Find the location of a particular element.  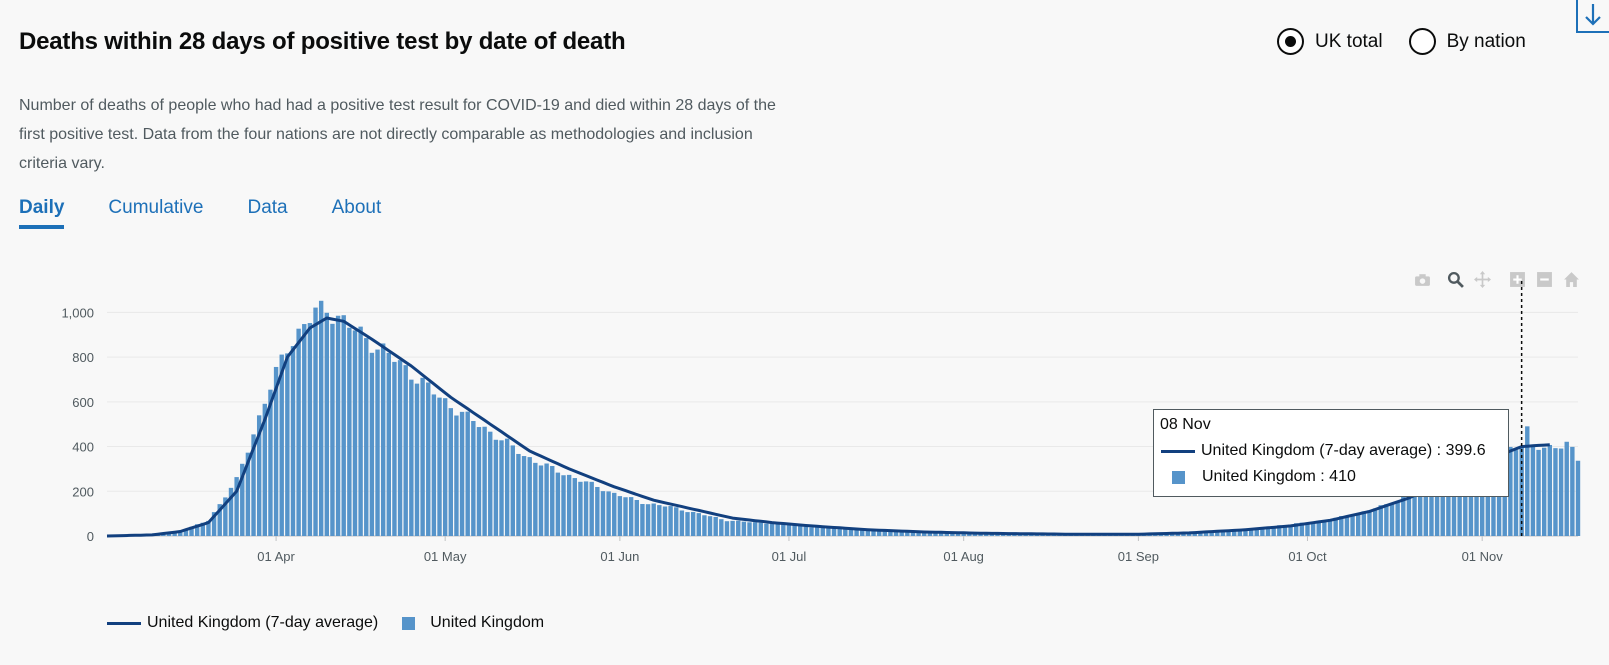

download-icon is located at coordinates (1592, 16).